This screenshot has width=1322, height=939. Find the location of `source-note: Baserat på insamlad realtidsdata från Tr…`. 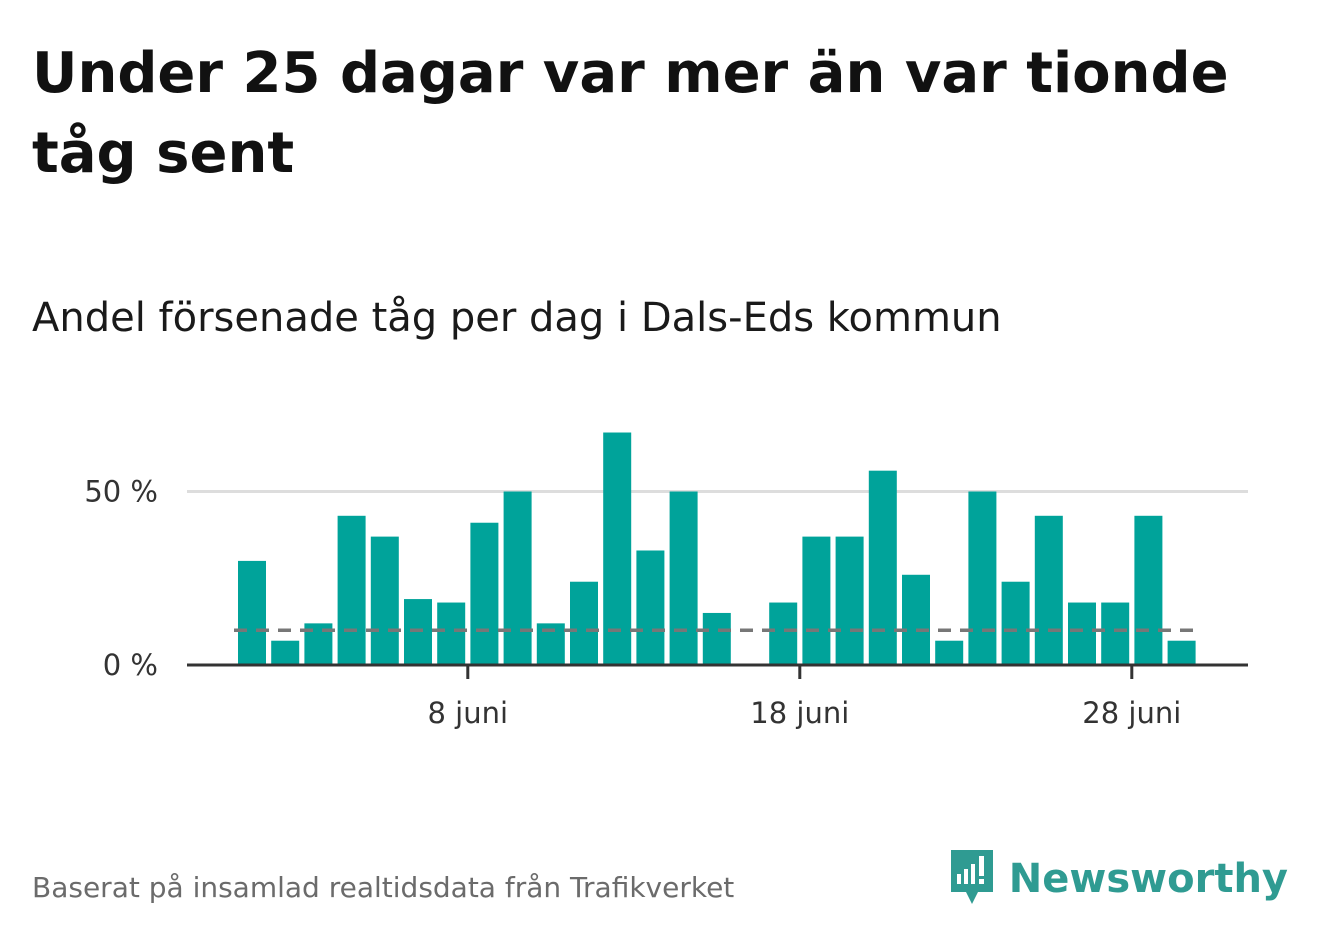

source-note: Baserat på insamlad realtidsdata från Tr… is located at coordinates (383, 887).